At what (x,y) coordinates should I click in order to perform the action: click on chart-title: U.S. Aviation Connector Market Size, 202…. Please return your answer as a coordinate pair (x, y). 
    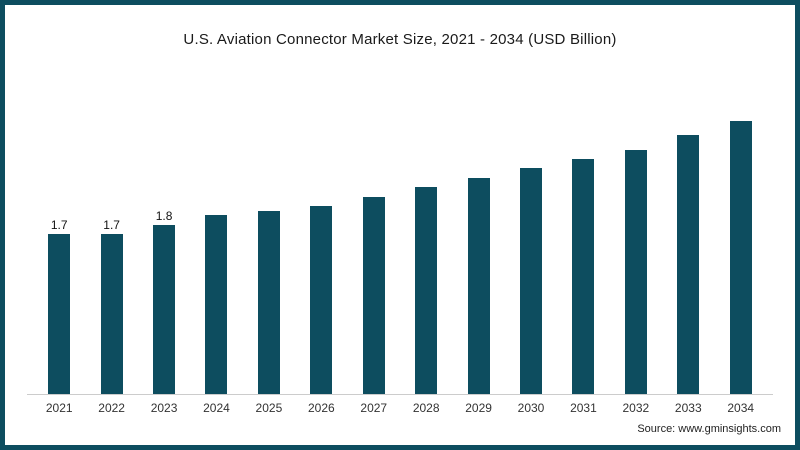
    Looking at the image, I should click on (400, 39).